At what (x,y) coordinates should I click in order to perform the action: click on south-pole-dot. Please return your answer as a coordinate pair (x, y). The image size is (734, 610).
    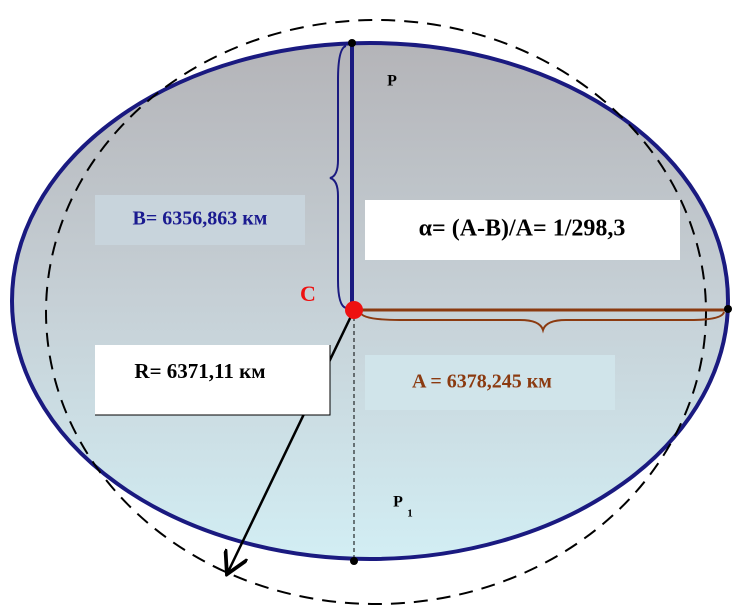
    Looking at the image, I should click on (354, 561).